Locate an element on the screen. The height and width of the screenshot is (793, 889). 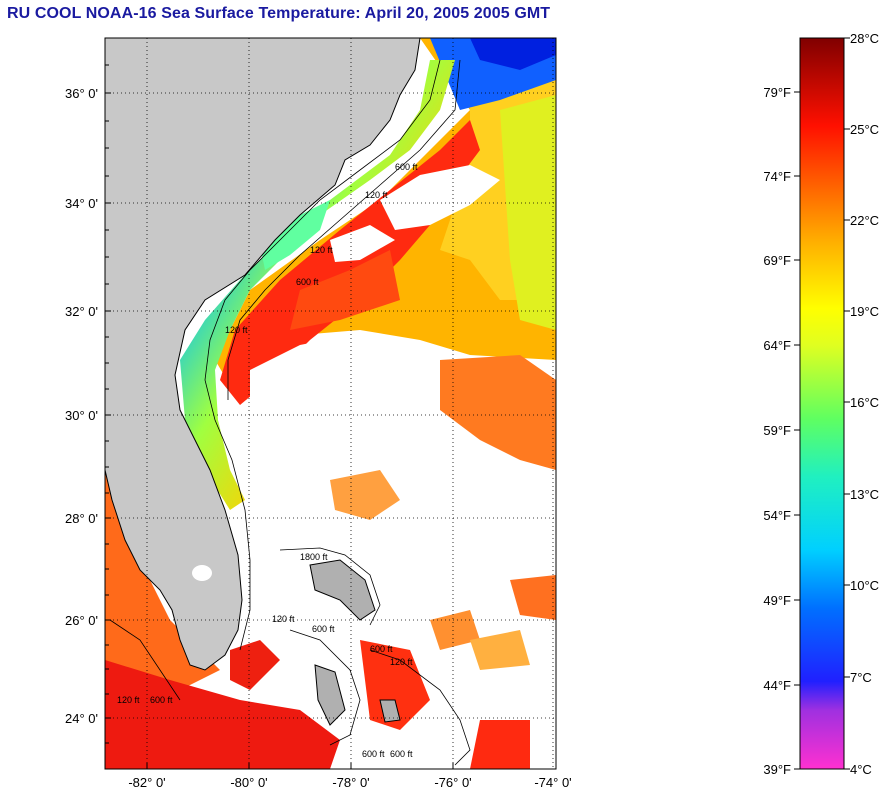
lat-label: 26° 0' is located at coordinates (81, 620).